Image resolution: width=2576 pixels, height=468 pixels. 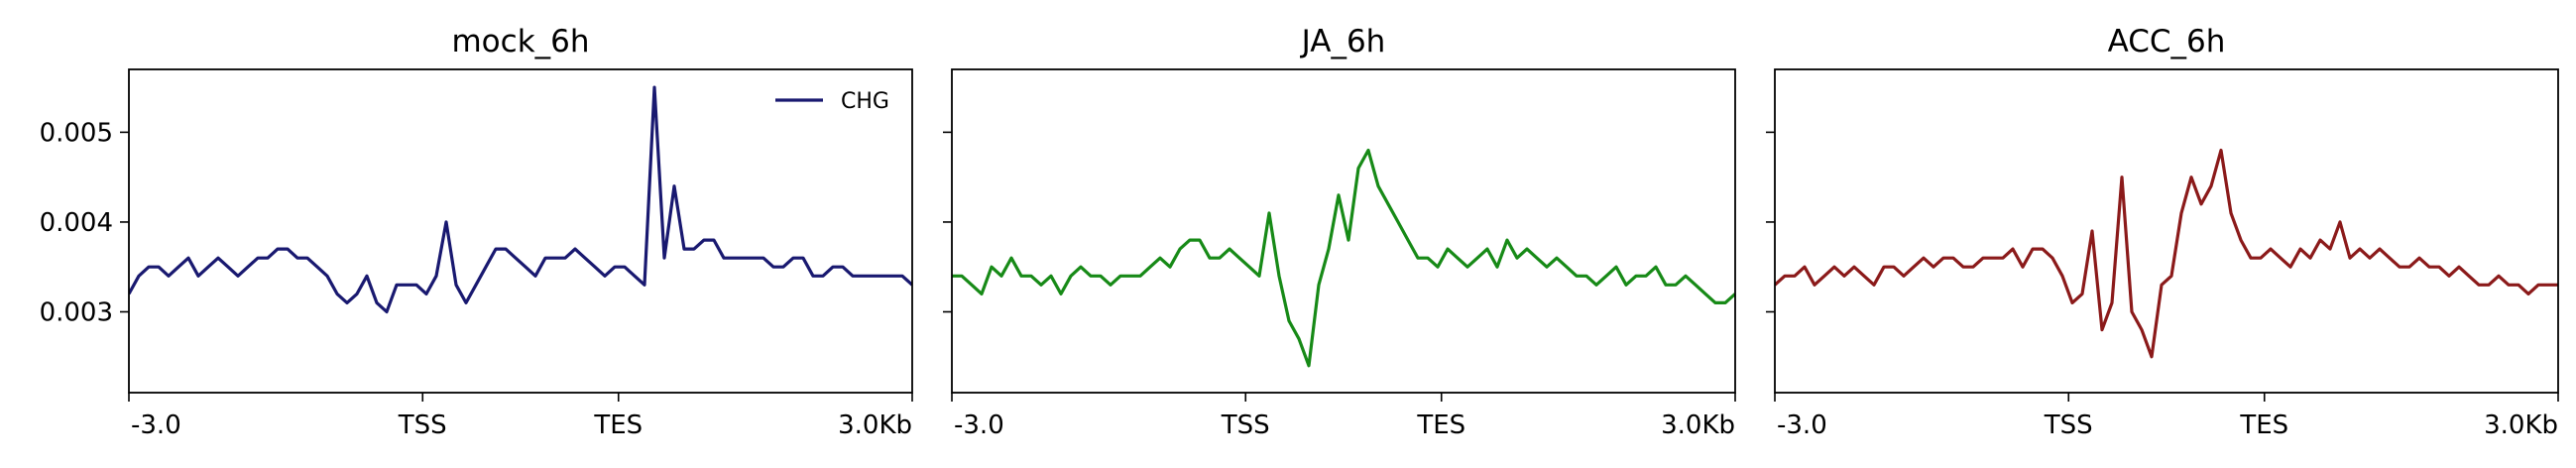 What do you see at coordinates (520, 41) in the screenshot?
I see `chart-title: mock_6h` at bounding box center [520, 41].